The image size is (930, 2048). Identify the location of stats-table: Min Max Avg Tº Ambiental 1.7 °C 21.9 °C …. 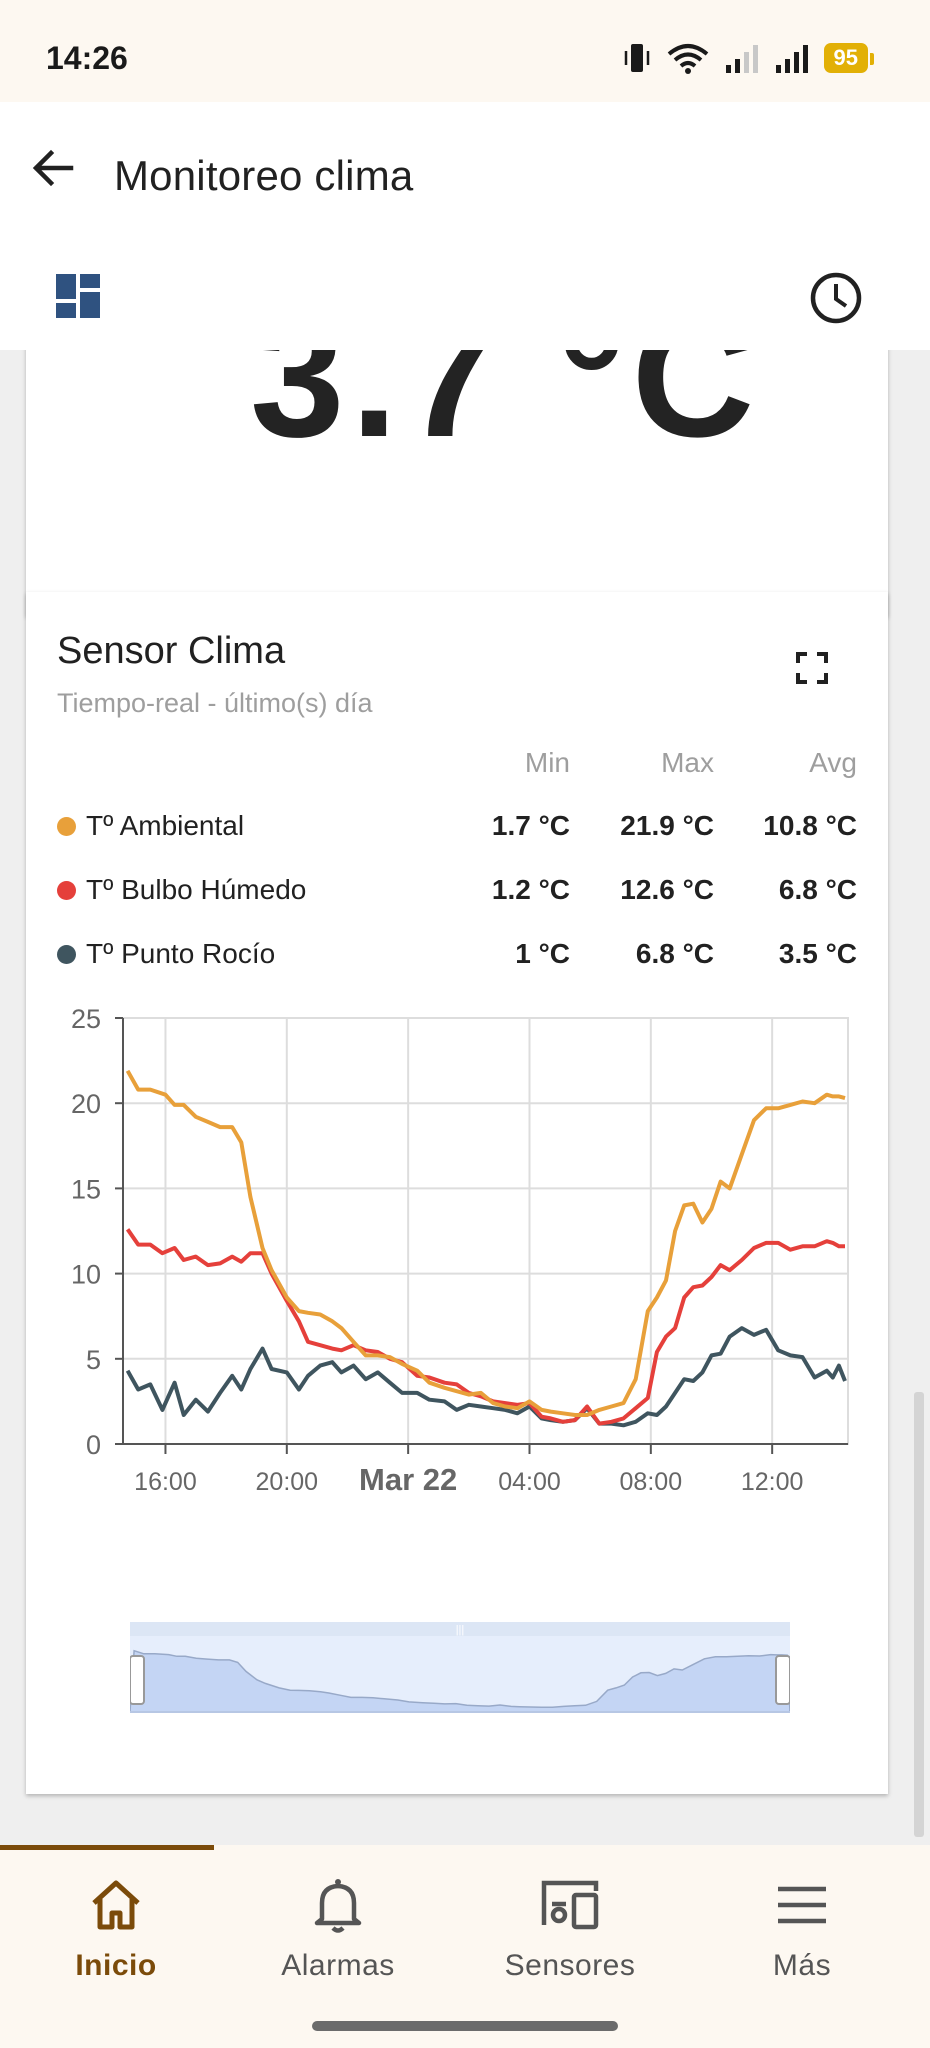
(457, 859).